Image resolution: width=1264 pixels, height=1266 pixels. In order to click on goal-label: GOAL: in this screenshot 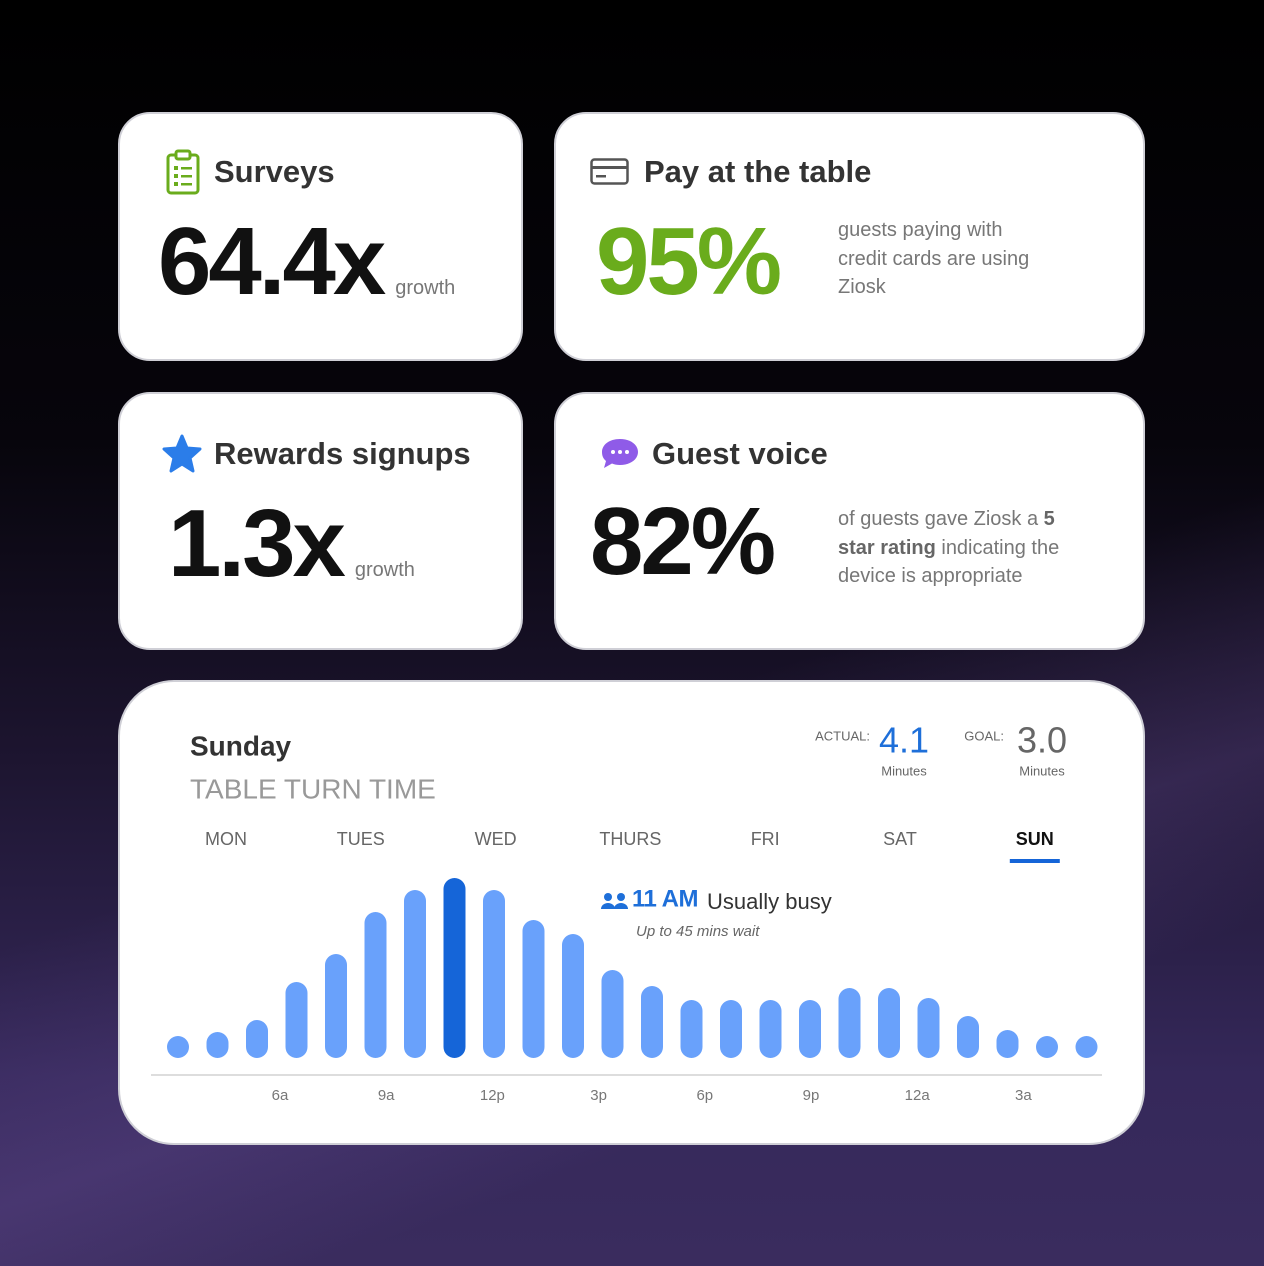, I will do `click(984, 735)`.